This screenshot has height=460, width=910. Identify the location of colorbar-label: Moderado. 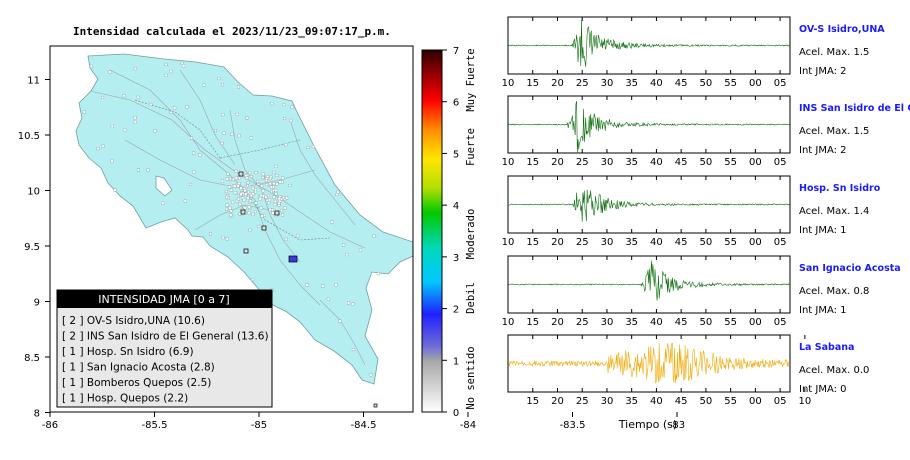
(471, 234).